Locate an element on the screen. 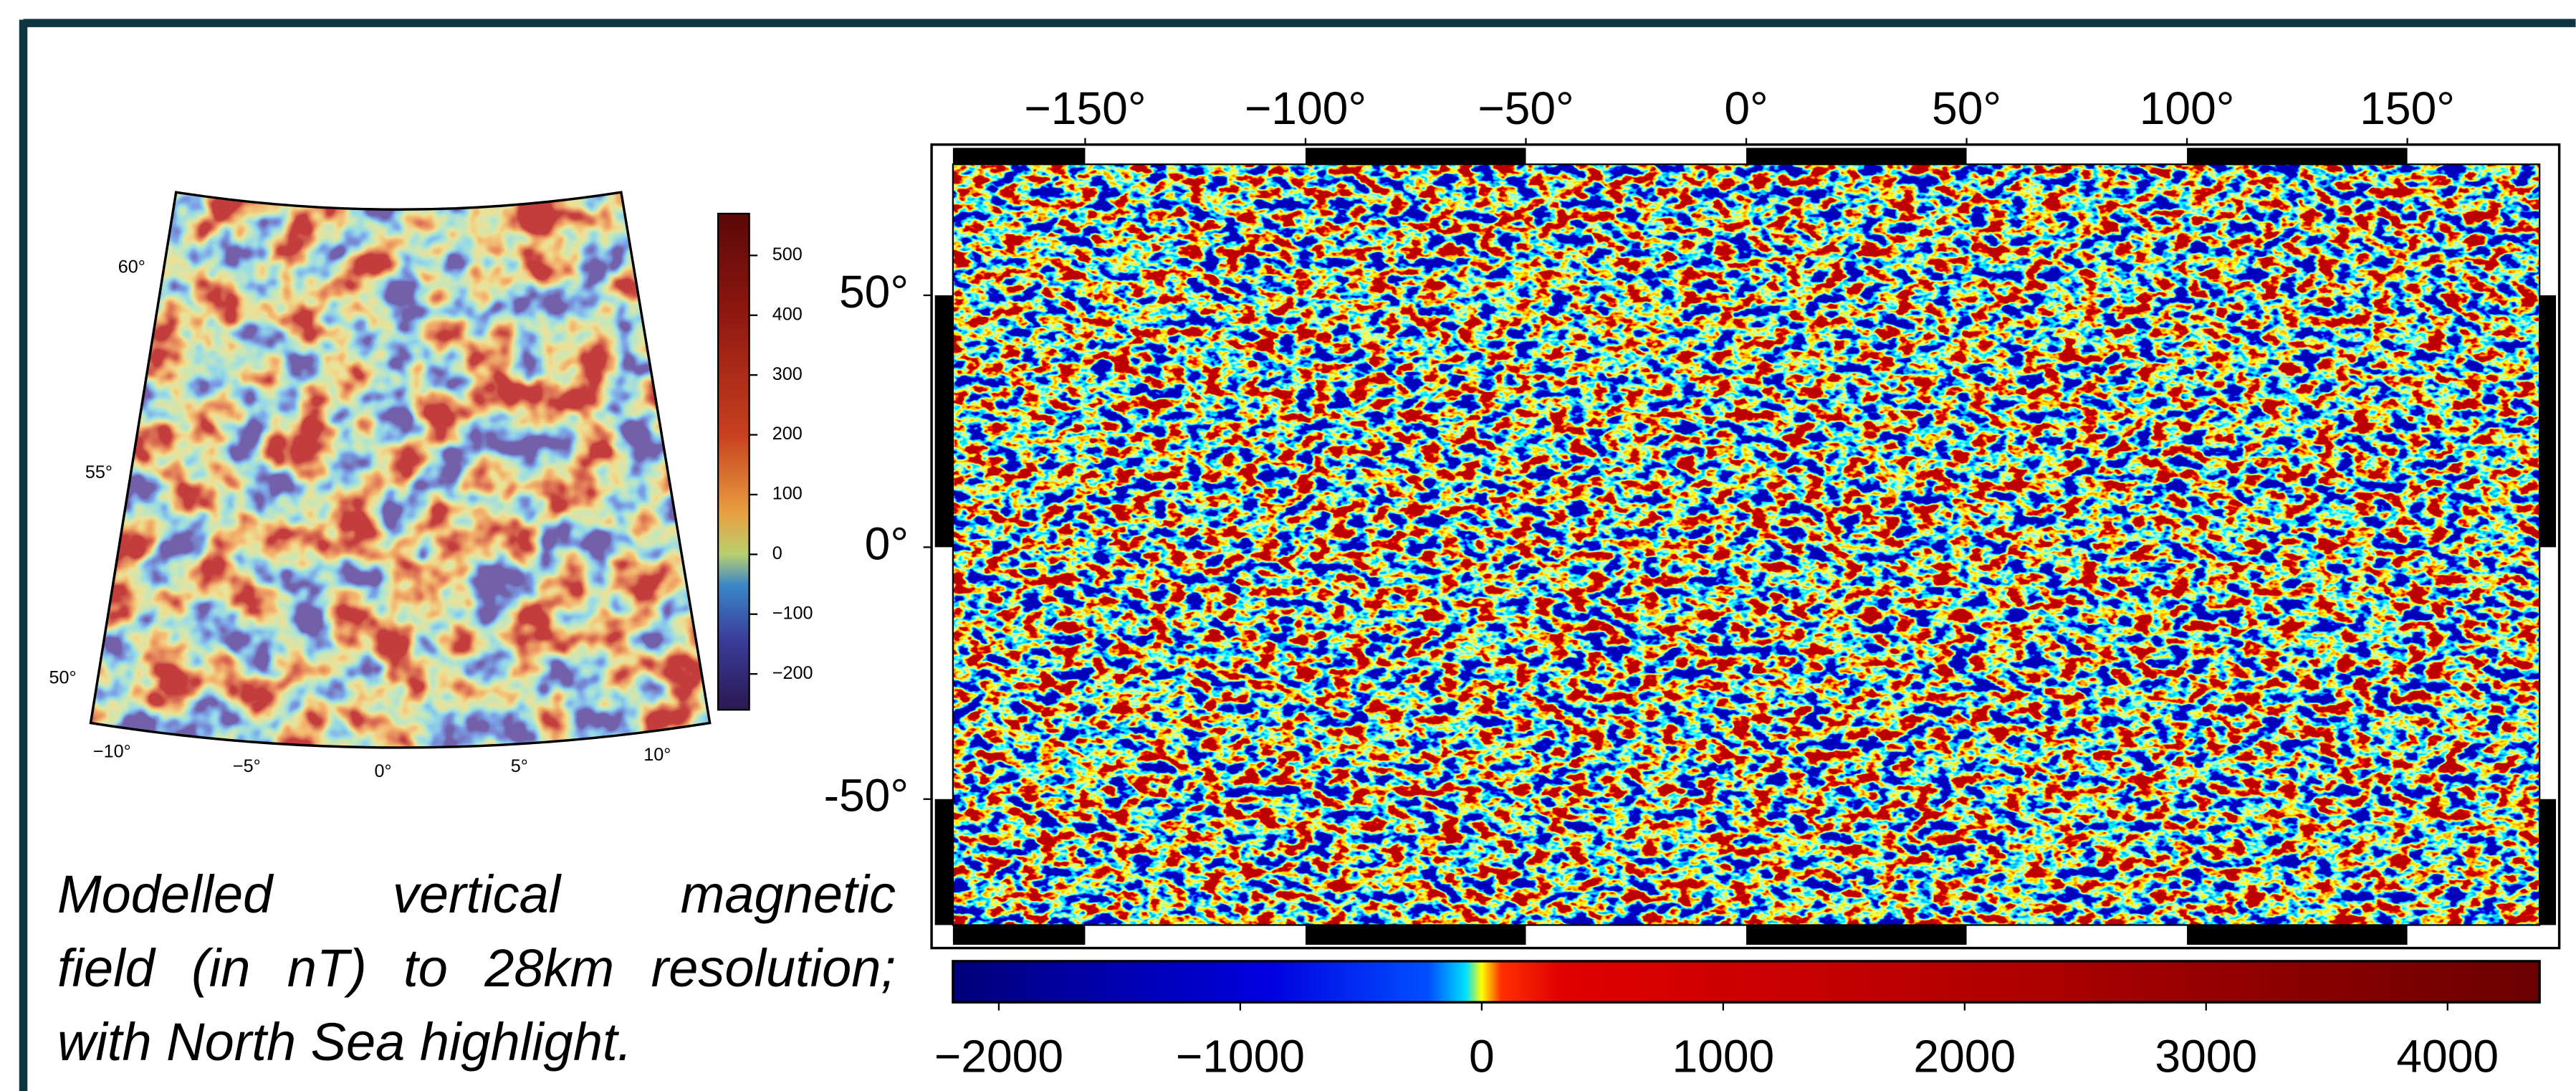  colorbar-tick-label: 200 is located at coordinates (788, 434).